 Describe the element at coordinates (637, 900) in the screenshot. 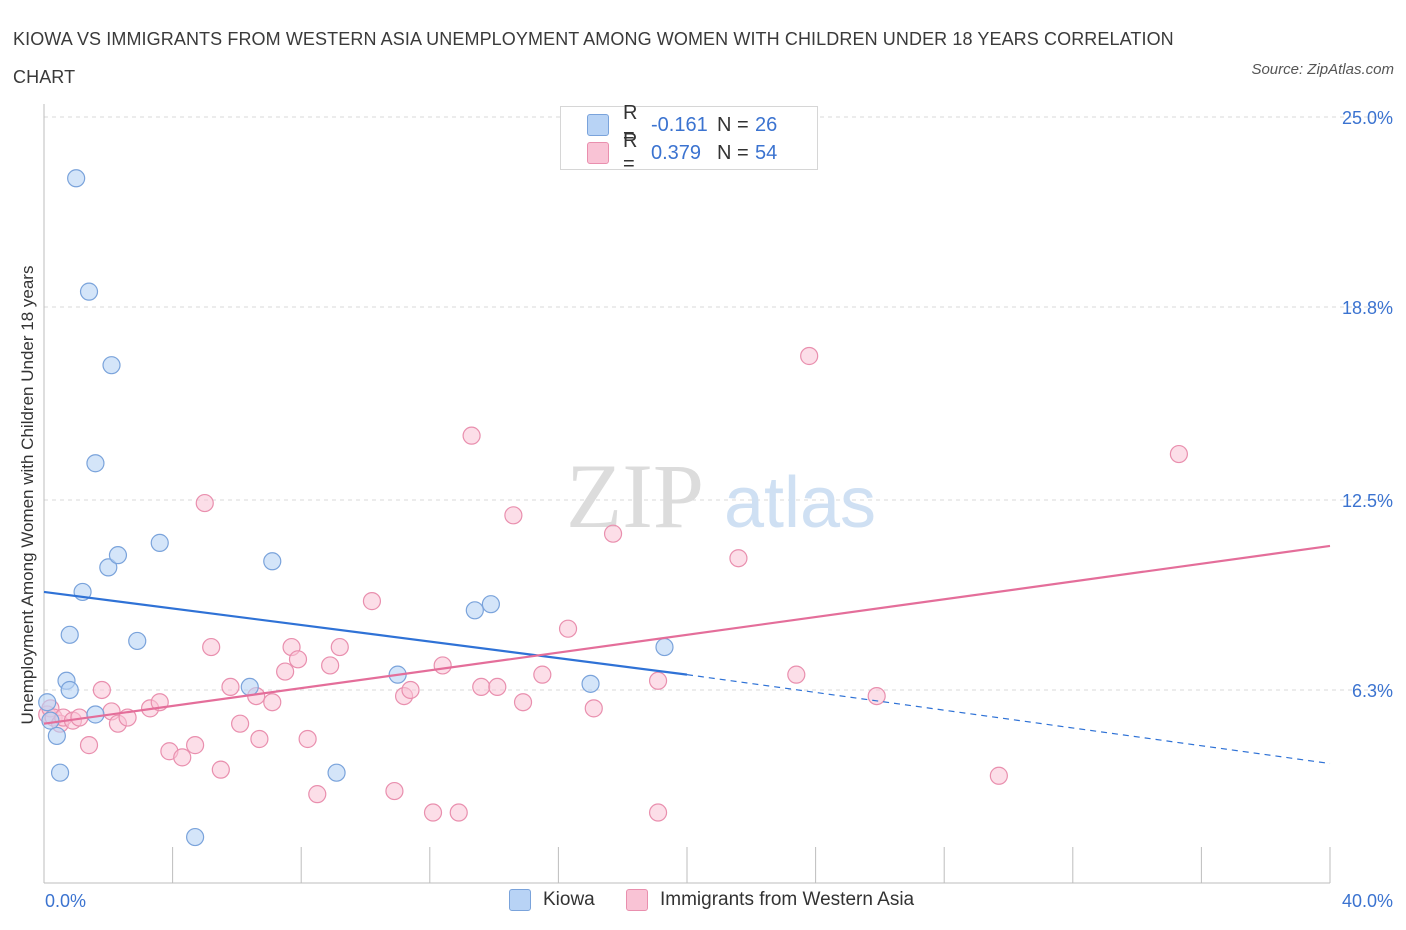

I see `series-swatch-immigrants` at that location.